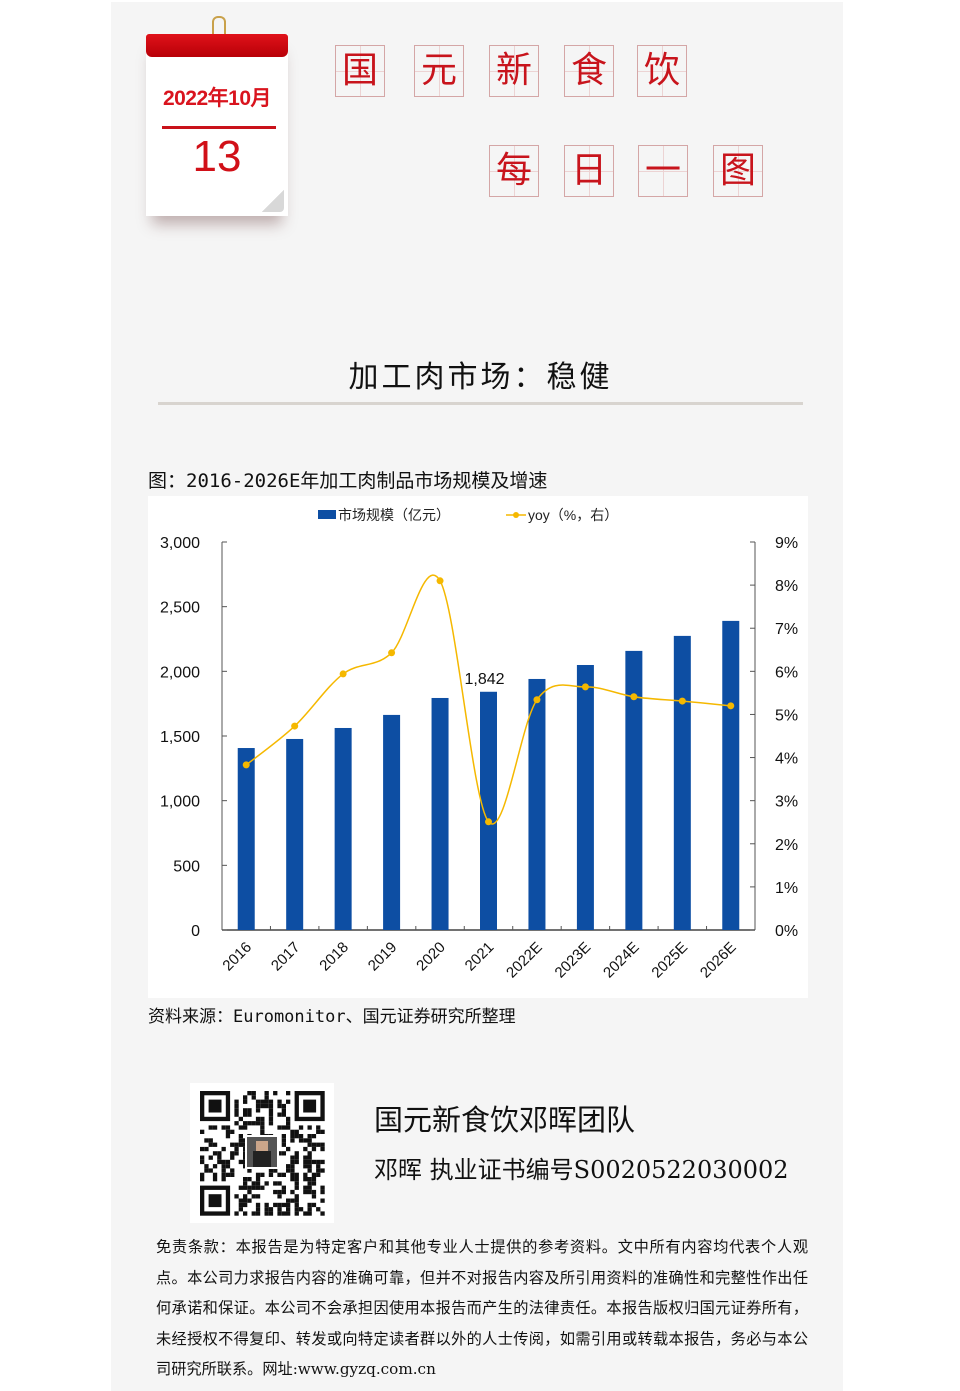 This screenshot has width=960, height=1391. I want to click on calendar-ring-icon, so click(219, 28).